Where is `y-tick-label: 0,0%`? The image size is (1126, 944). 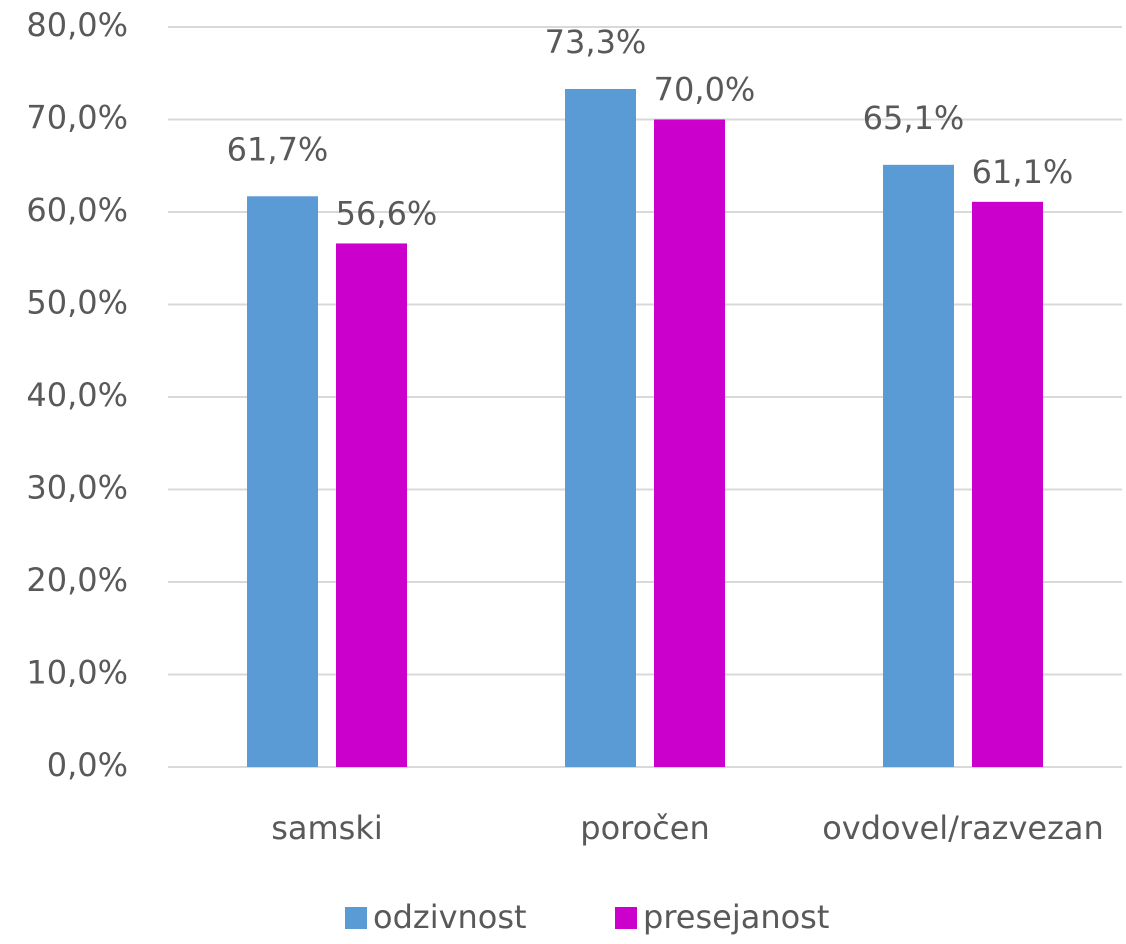 y-tick-label: 0,0% is located at coordinates (87, 765).